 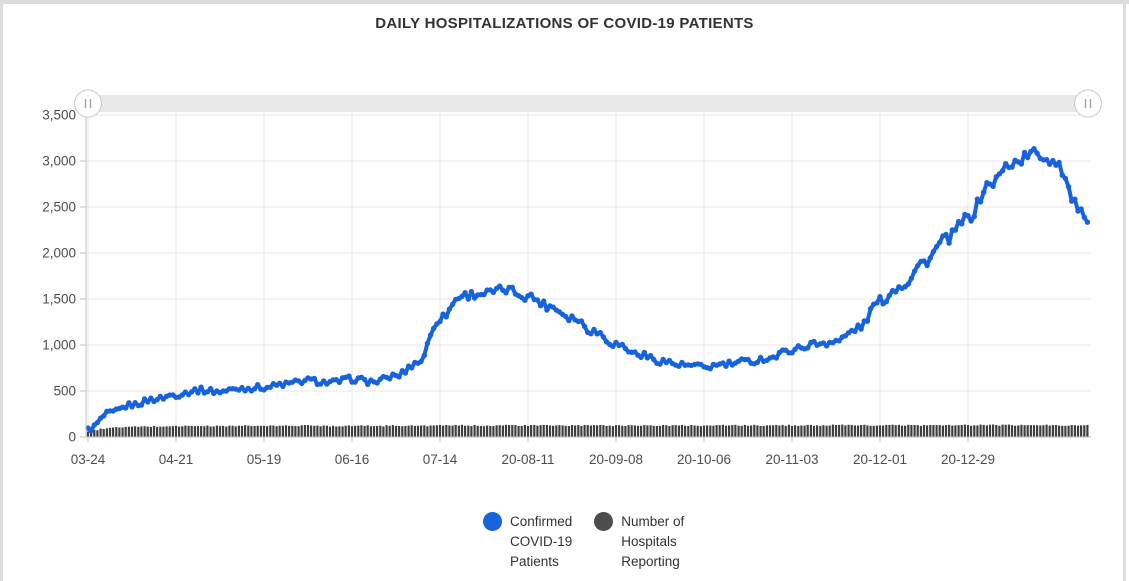 I want to click on slider-handle-left, so click(x=88, y=103).